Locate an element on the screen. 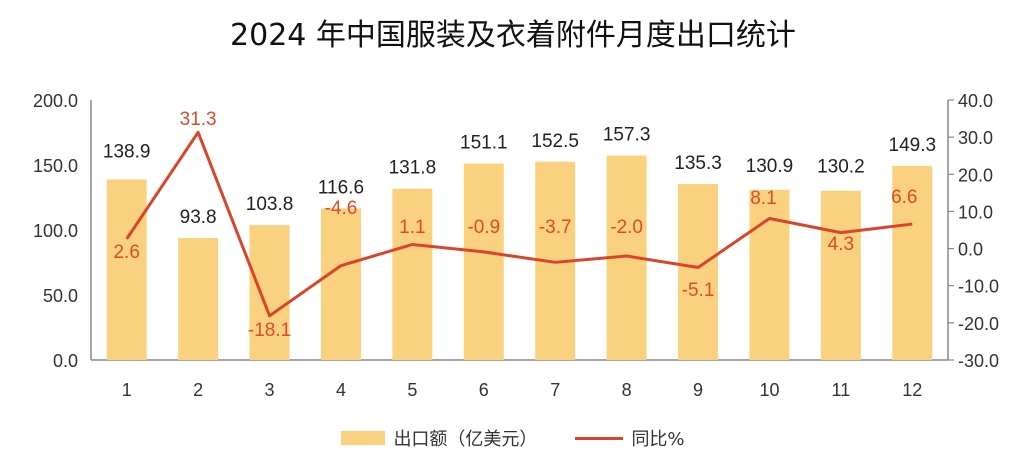  x-axis-tick: 3 is located at coordinates (270, 390).